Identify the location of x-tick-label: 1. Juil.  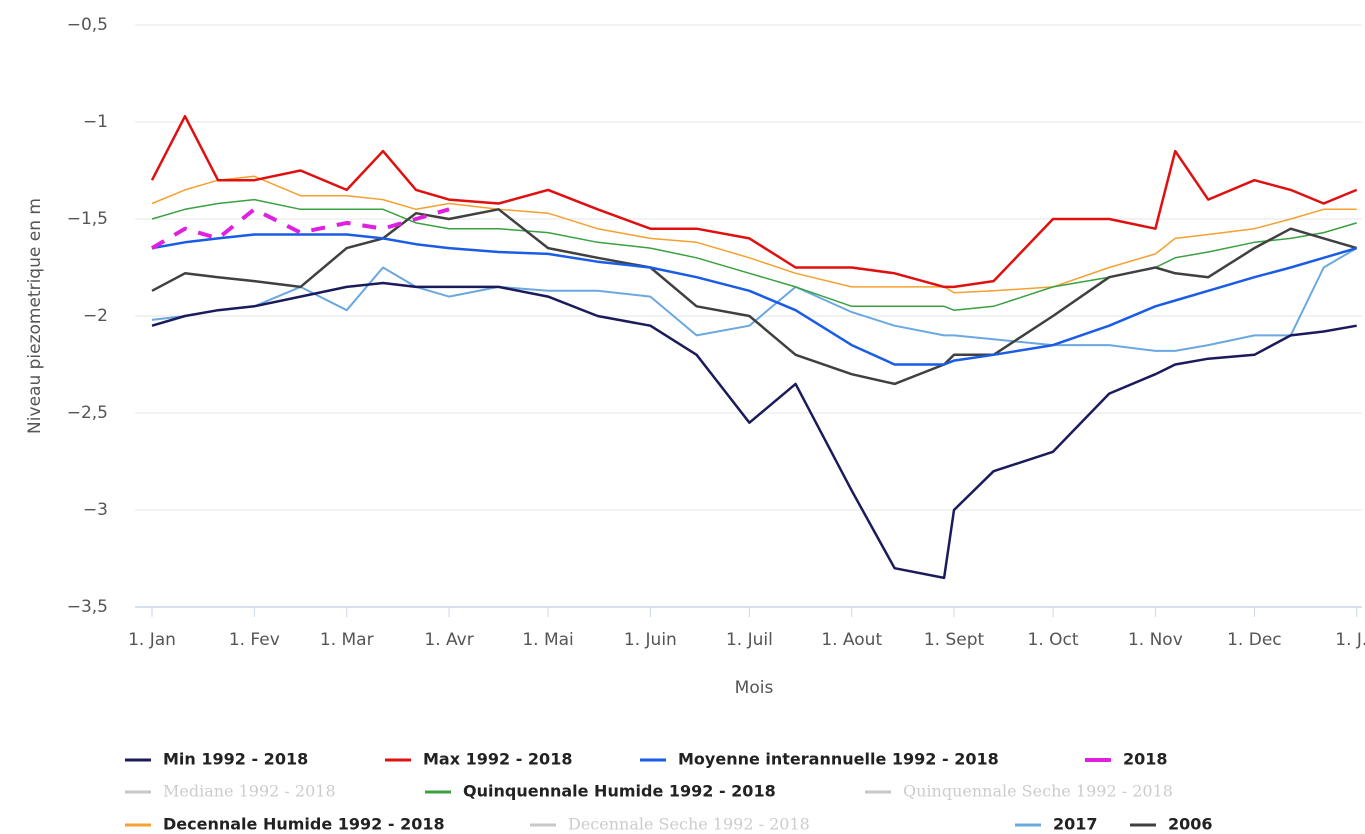
(749, 640).